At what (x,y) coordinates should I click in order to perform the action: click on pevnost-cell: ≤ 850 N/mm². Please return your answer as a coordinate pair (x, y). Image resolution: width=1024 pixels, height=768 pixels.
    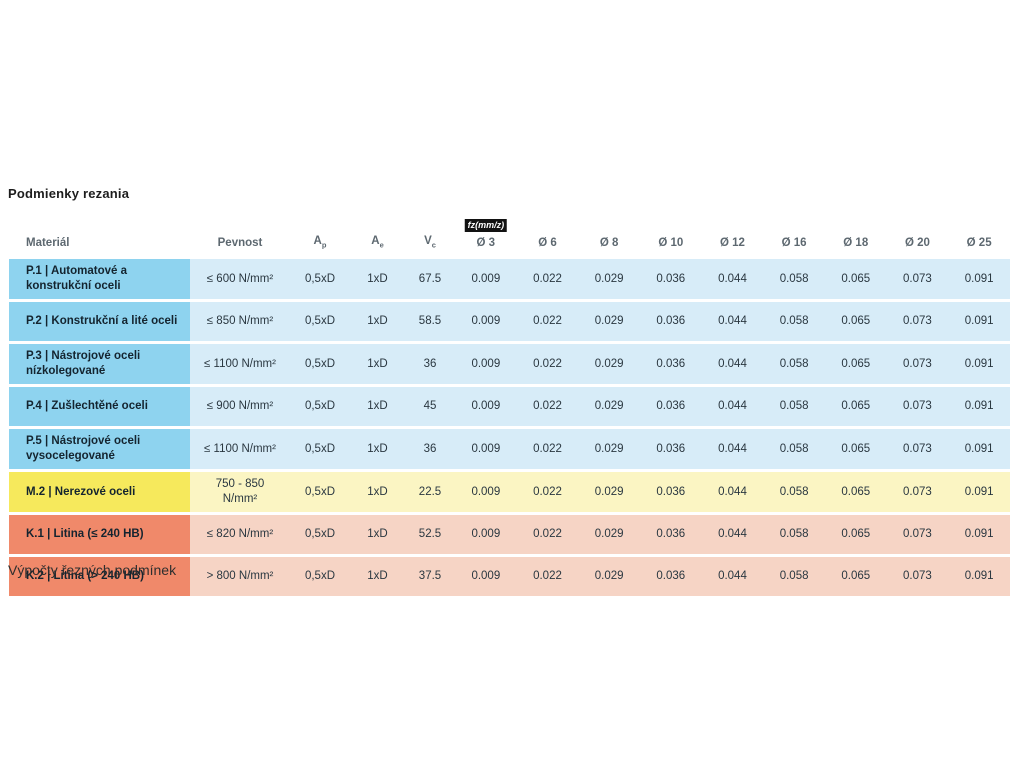
    Looking at the image, I should click on (240, 321).